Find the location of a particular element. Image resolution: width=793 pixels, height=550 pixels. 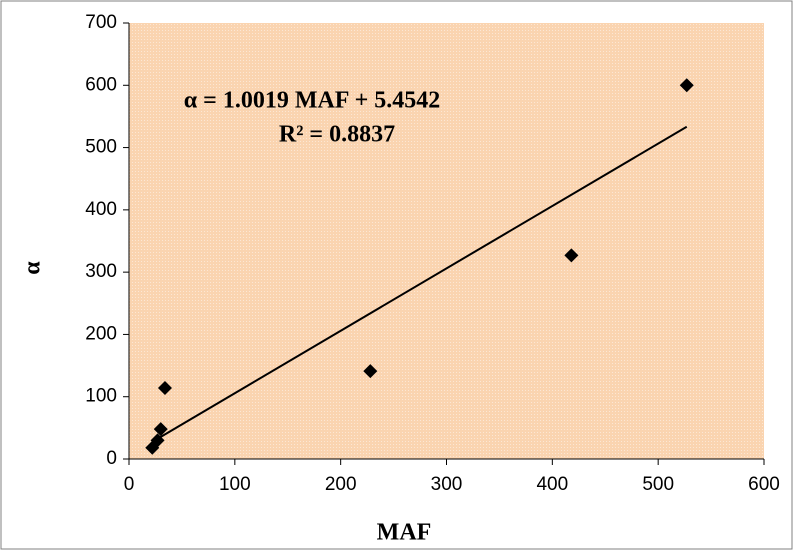

x-tick-label: 300 is located at coordinates (447, 484).